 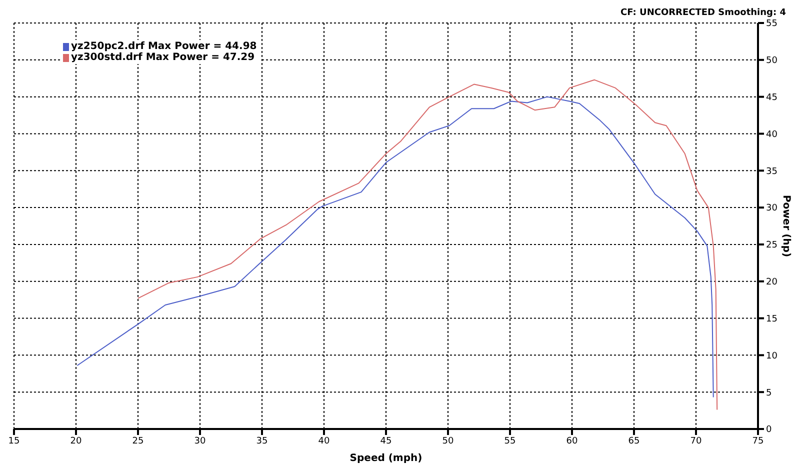 What do you see at coordinates (772, 283) in the screenshot?
I see `y-tick-label: 20` at bounding box center [772, 283].